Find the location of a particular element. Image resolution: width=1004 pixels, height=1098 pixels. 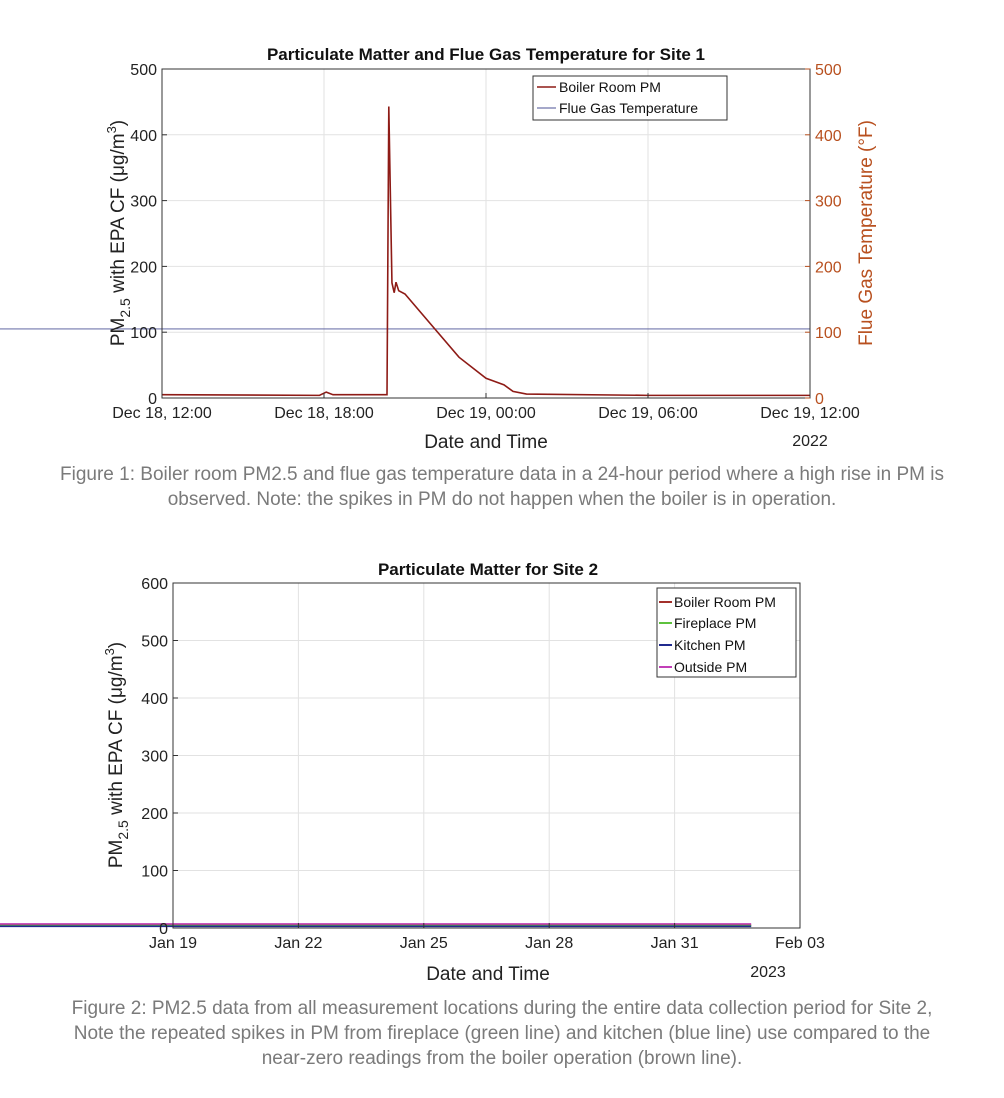

x-year-label: 2022 is located at coordinates (810, 441).